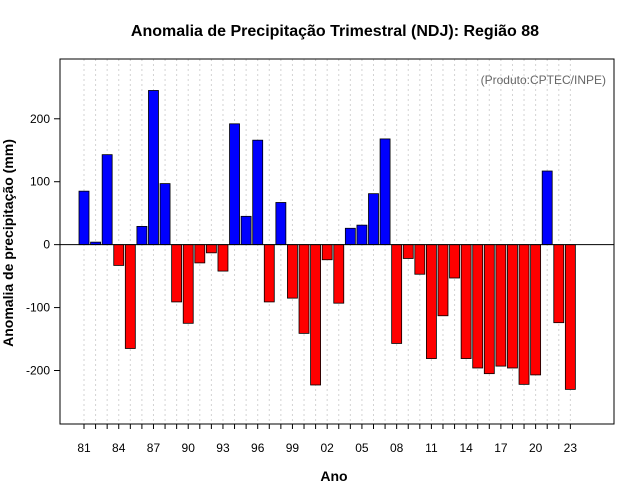 This screenshot has width=640, height=500. I want to click on x-tick-label-08: 08, so click(397, 448).